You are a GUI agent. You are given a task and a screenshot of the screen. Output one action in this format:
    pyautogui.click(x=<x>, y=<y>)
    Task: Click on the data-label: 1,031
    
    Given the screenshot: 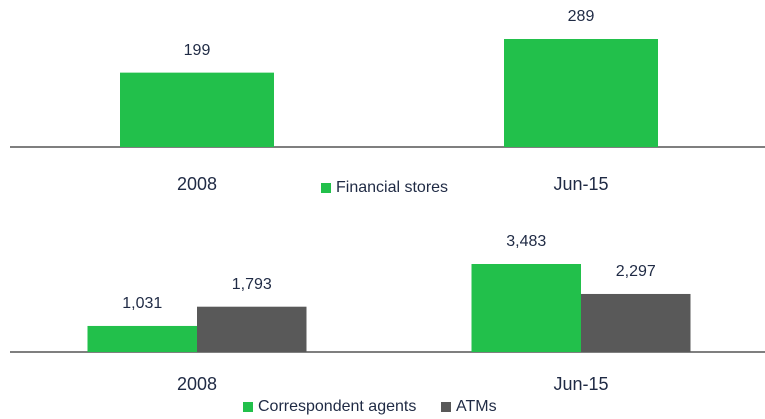 What is the action you would take?
    pyautogui.click(x=142, y=303)
    